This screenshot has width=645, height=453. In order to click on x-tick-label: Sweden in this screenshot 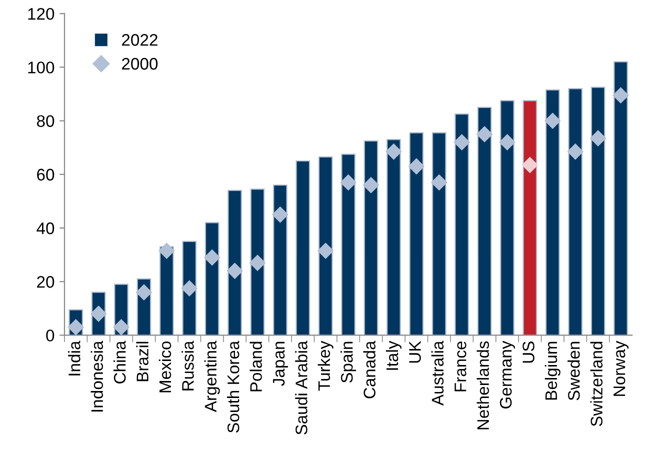, I will do `click(574, 371)`.